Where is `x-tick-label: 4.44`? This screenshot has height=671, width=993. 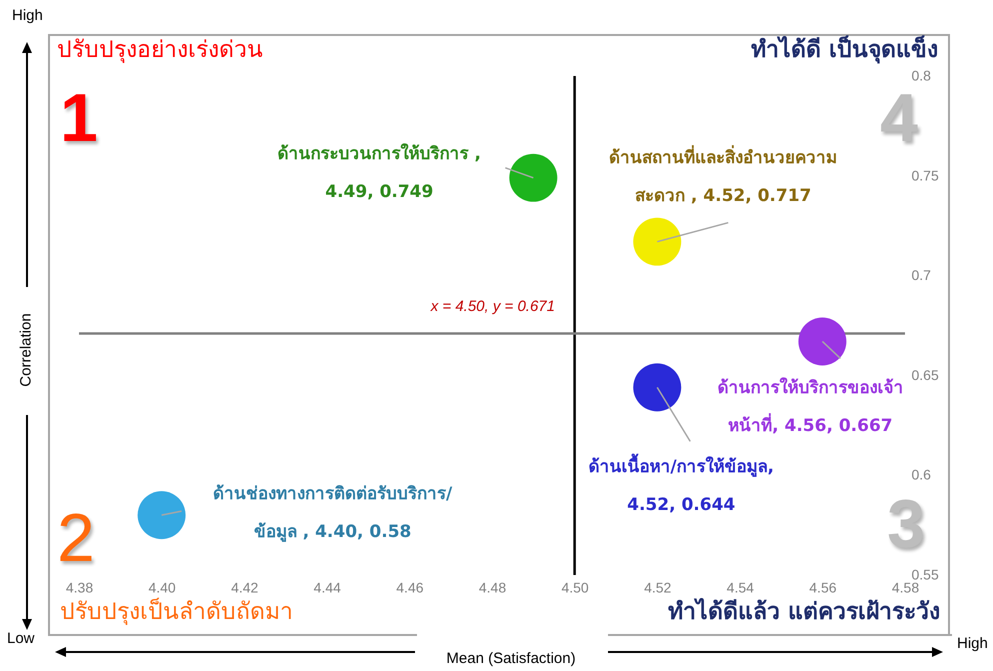
x-tick-label: 4.44 is located at coordinates (328, 588).